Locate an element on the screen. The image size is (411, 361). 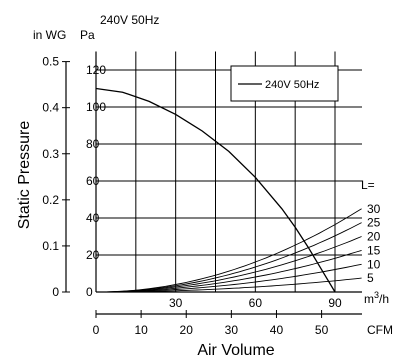
duct-length-label: 5 is located at coordinates (370, 278).